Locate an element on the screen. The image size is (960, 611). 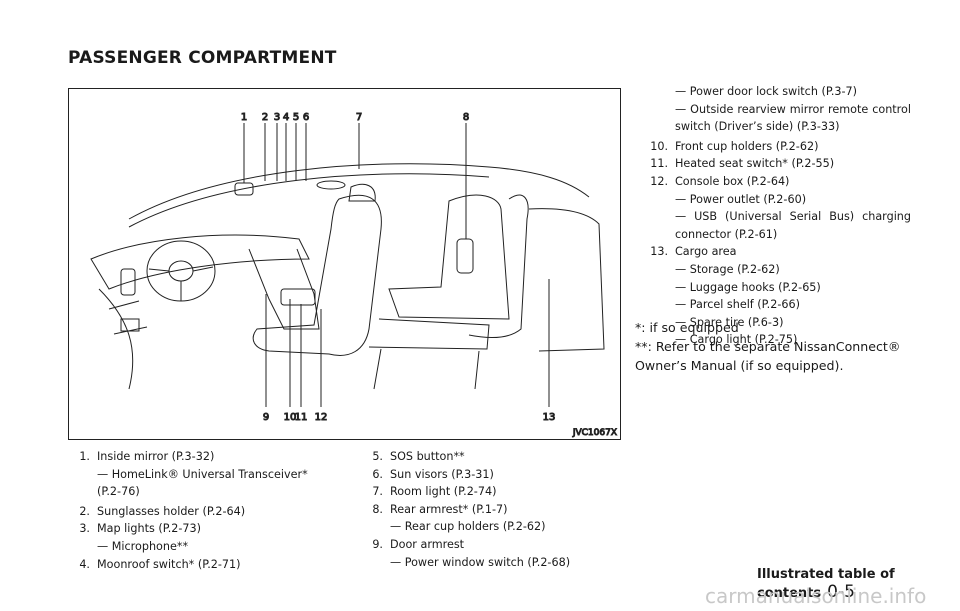
subitem-text: — Luggage hooks (P.2-65) is located at coordinates (748, 287).